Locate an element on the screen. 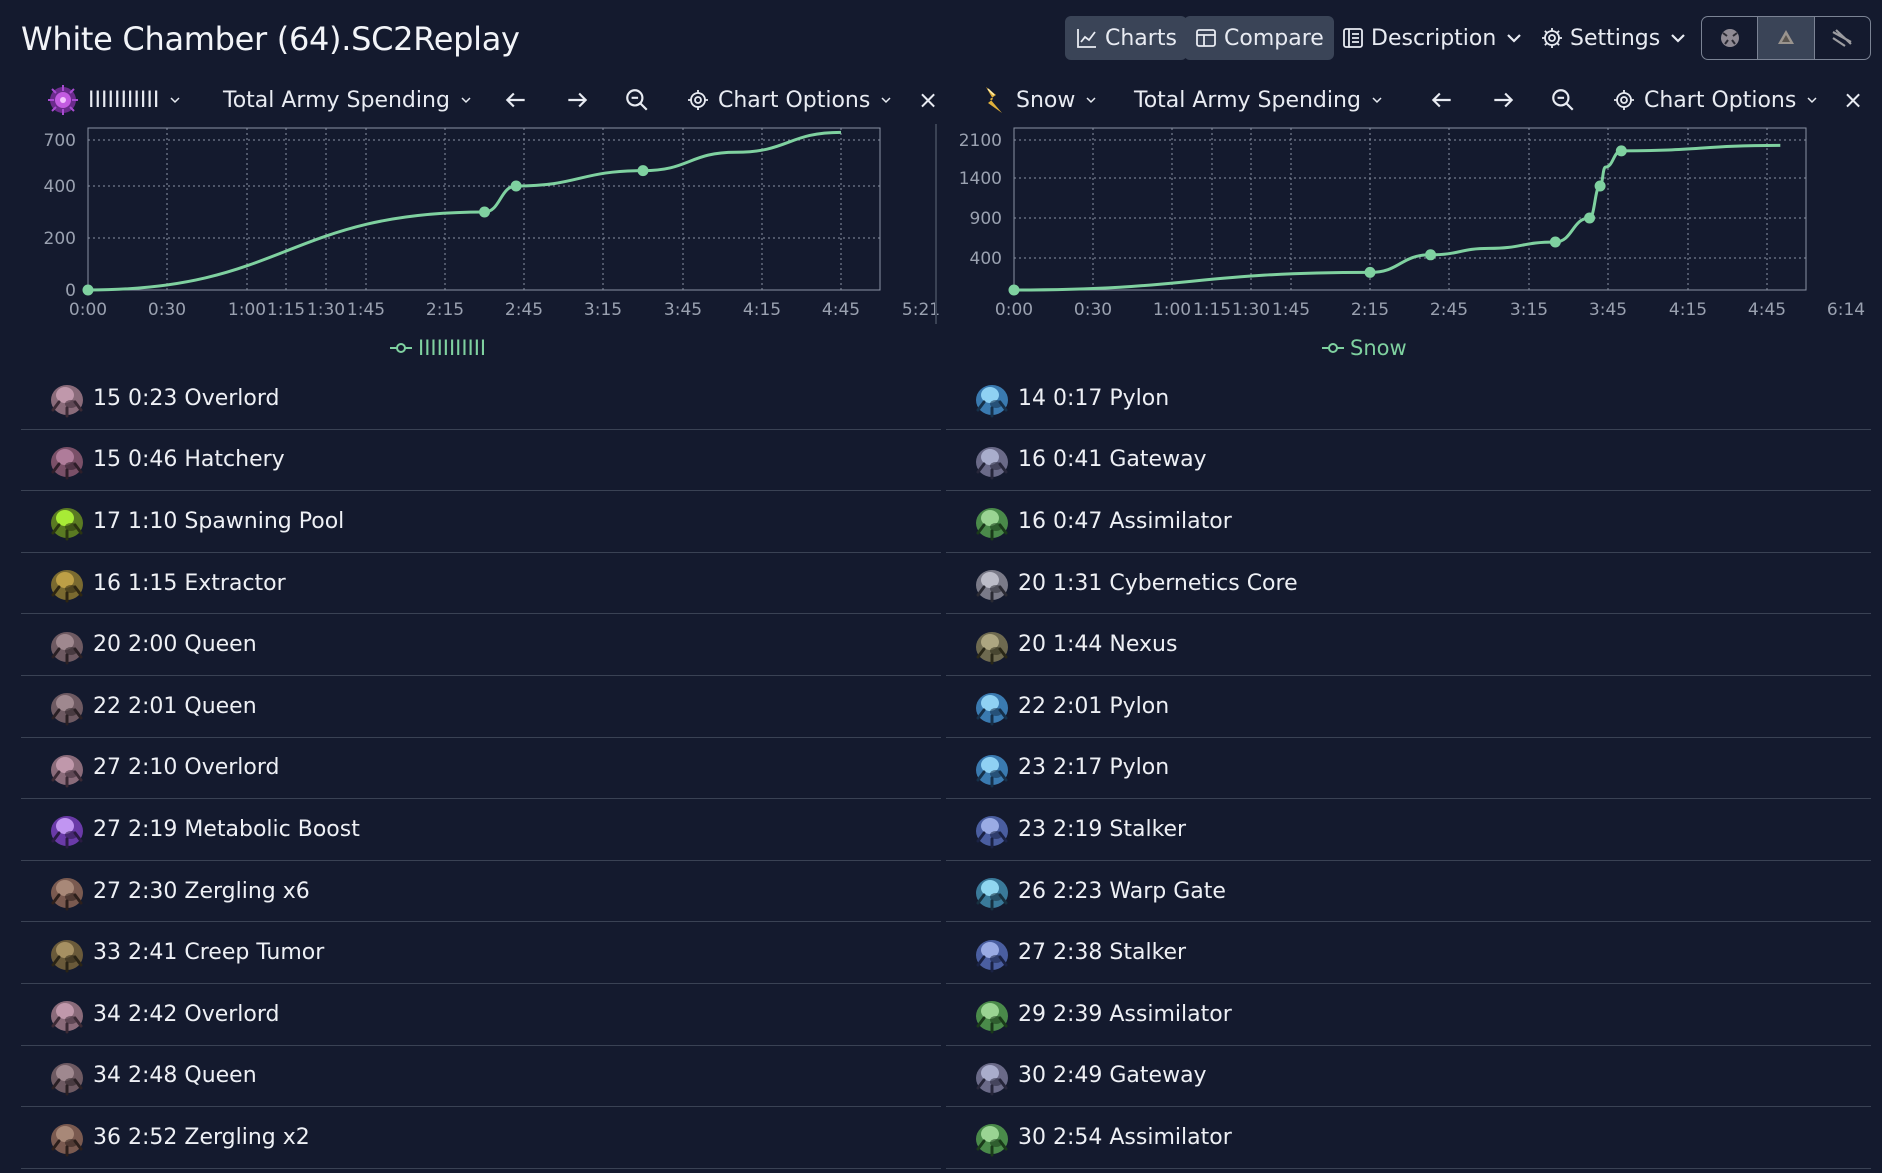 This screenshot has height=1173, width=1882. y-tick-label: 400 is located at coordinates (986, 259).